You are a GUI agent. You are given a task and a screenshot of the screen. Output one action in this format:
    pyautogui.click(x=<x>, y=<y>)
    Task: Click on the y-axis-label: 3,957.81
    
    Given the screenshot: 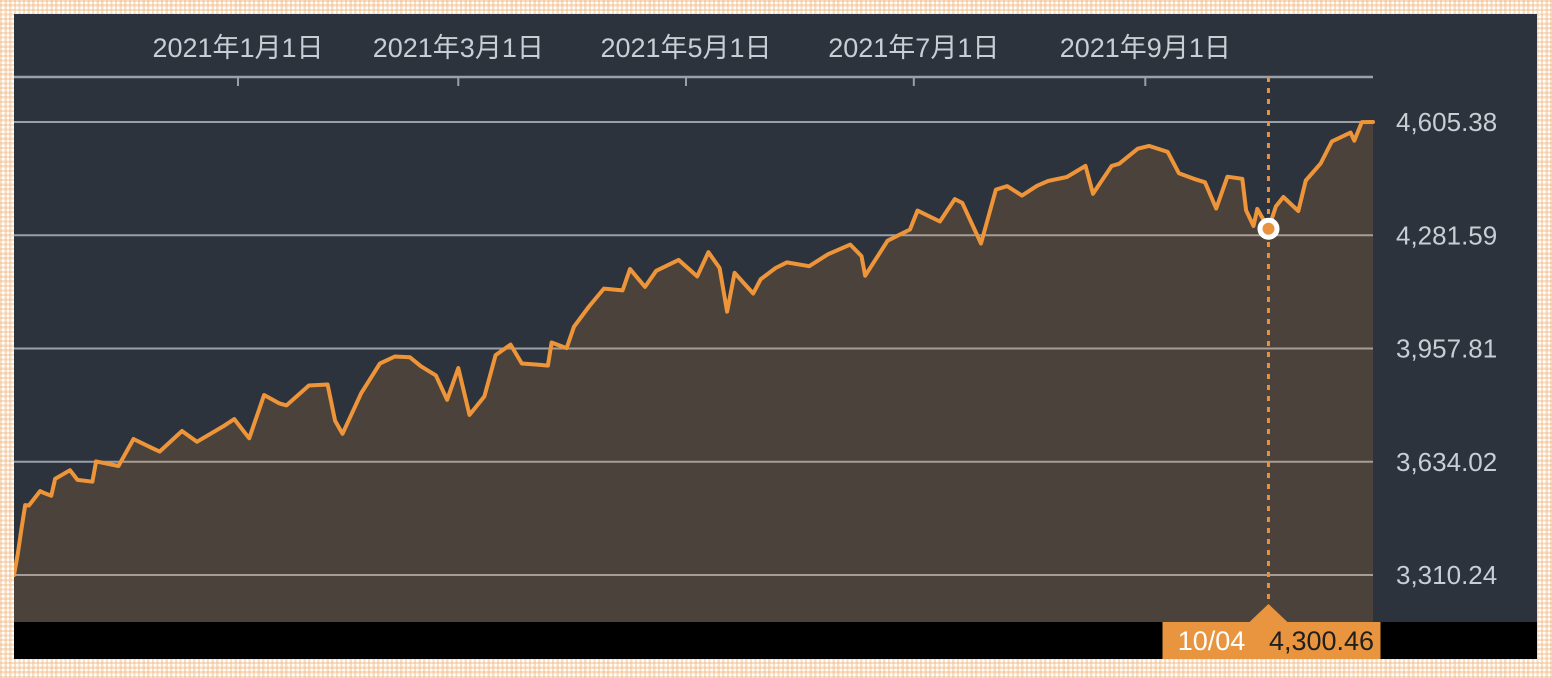 What is the action you would take?
    pyautogui.click(x=1446, y=349)
    